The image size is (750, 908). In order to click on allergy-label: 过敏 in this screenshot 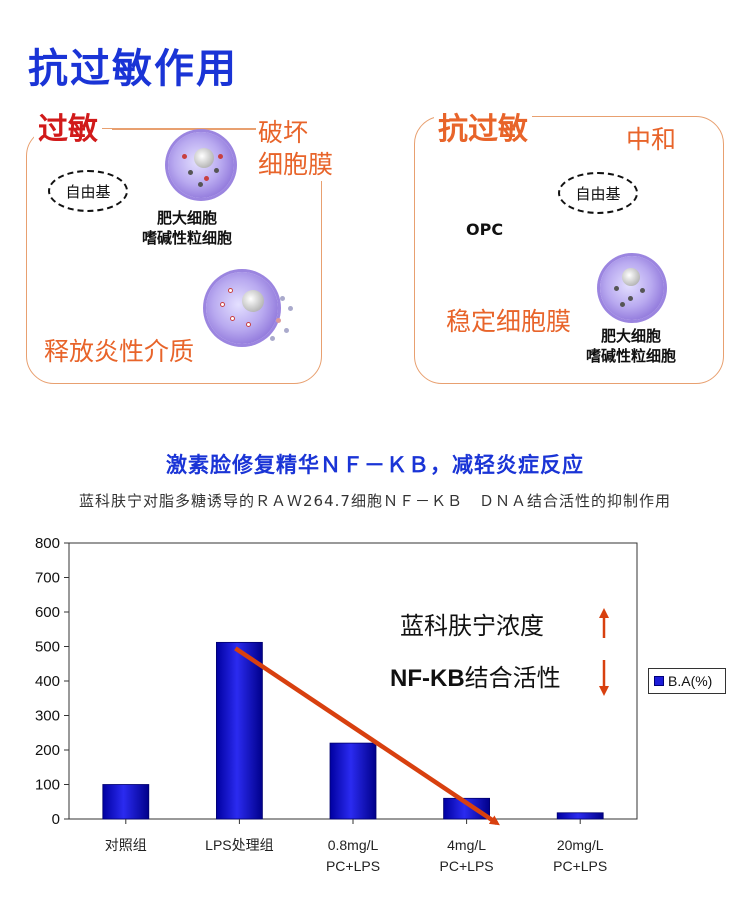, I will do `click(68, 126)`.